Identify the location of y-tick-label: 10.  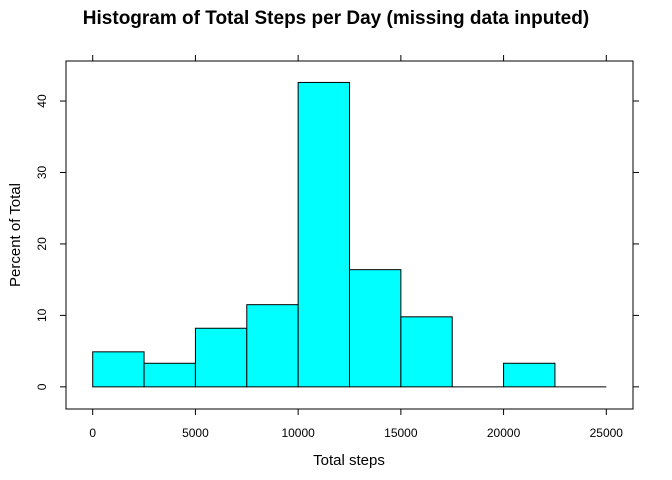
(42, 315).